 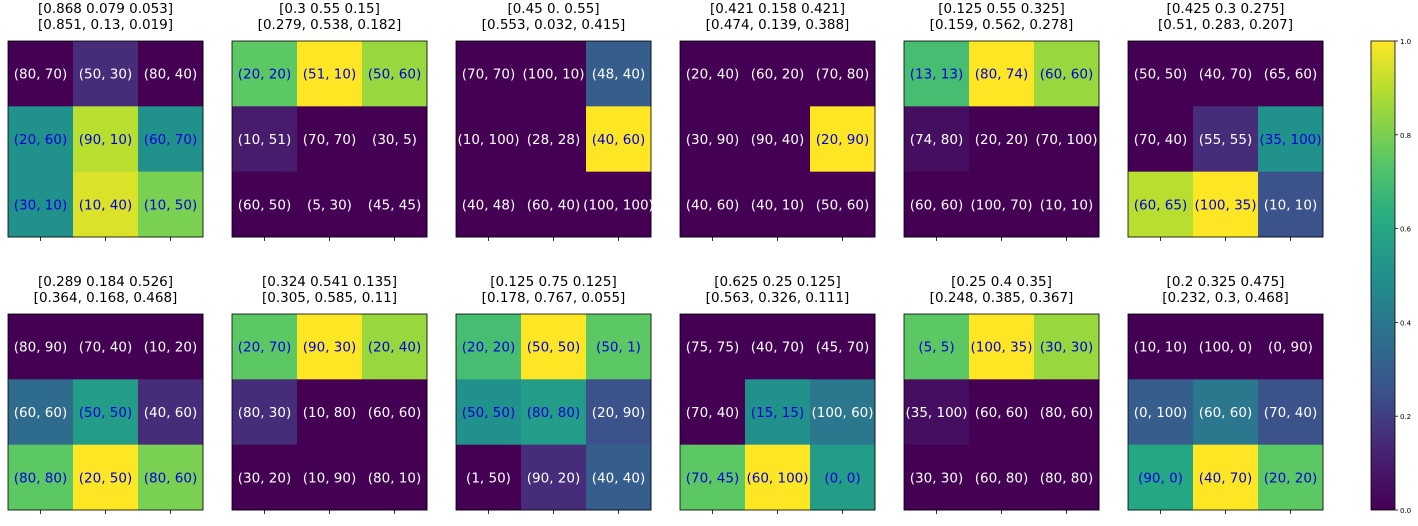 I want to click on panel-title: [0.625 0.25 0.125], so click(x=777, y=282).